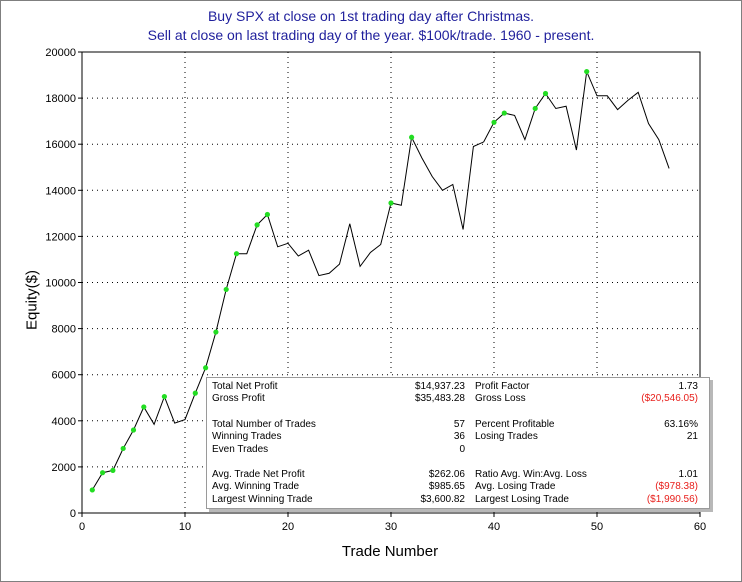 This screenshot has height=582, width=742. Describe the element at coordinates (256, 486) in the screenshot. I see `avg-win-label: Avg. Winning Trade` at that location.